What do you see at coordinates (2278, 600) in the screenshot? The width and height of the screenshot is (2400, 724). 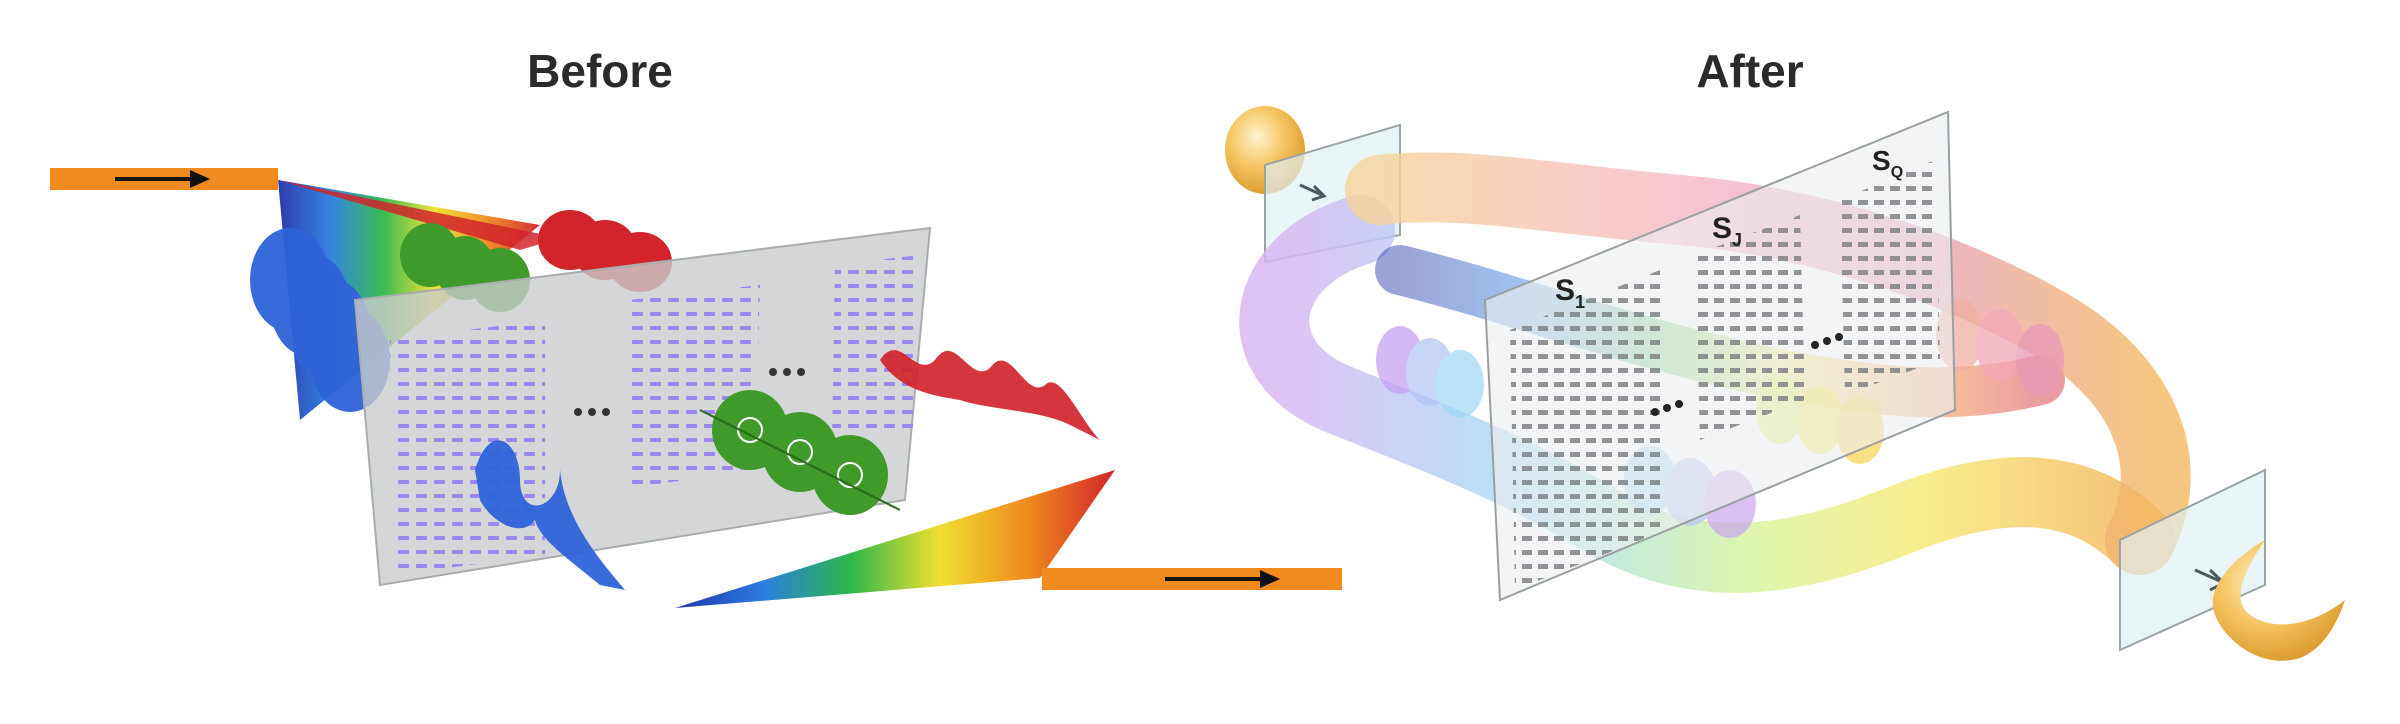 I see `output-pulse` at bounding box center [2278, 600].